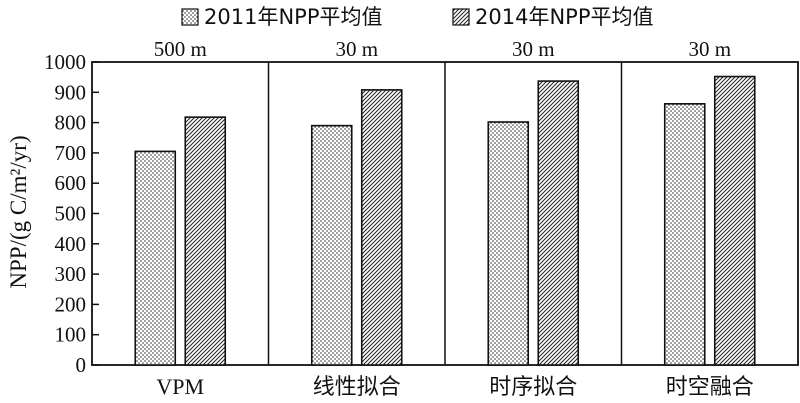 This screenshot has width=800, height=403. I want to click on legend-label-2014: 2014年NPP平均值, so click(564, 17).